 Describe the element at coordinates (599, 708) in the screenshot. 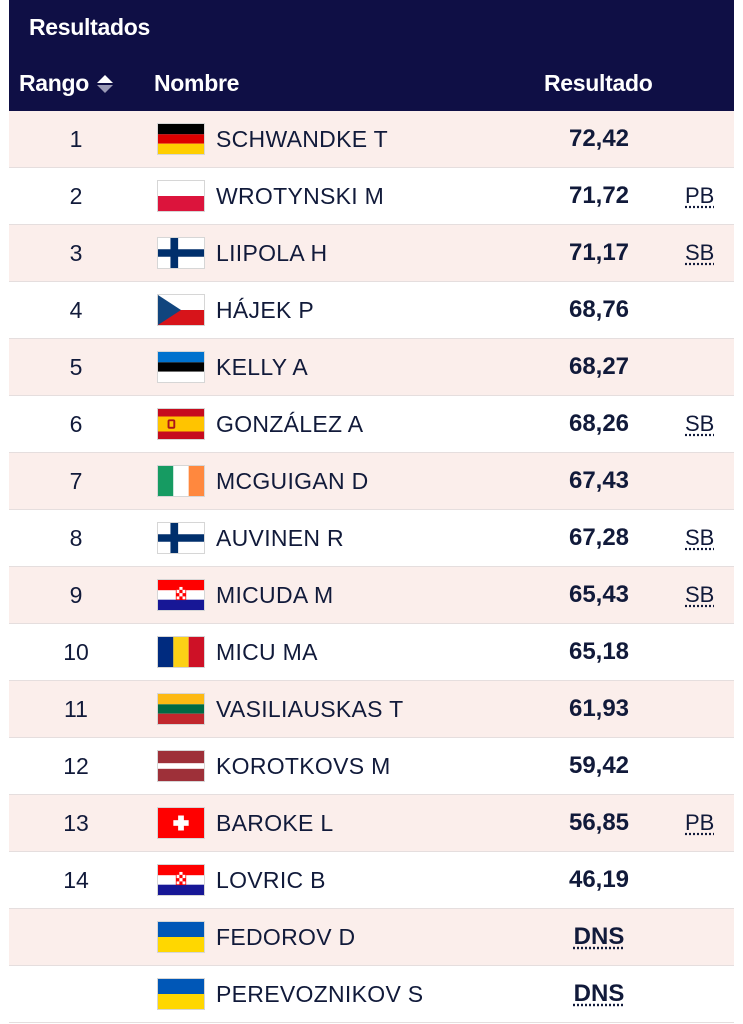

I see `result-mark: 61,93` at that location.